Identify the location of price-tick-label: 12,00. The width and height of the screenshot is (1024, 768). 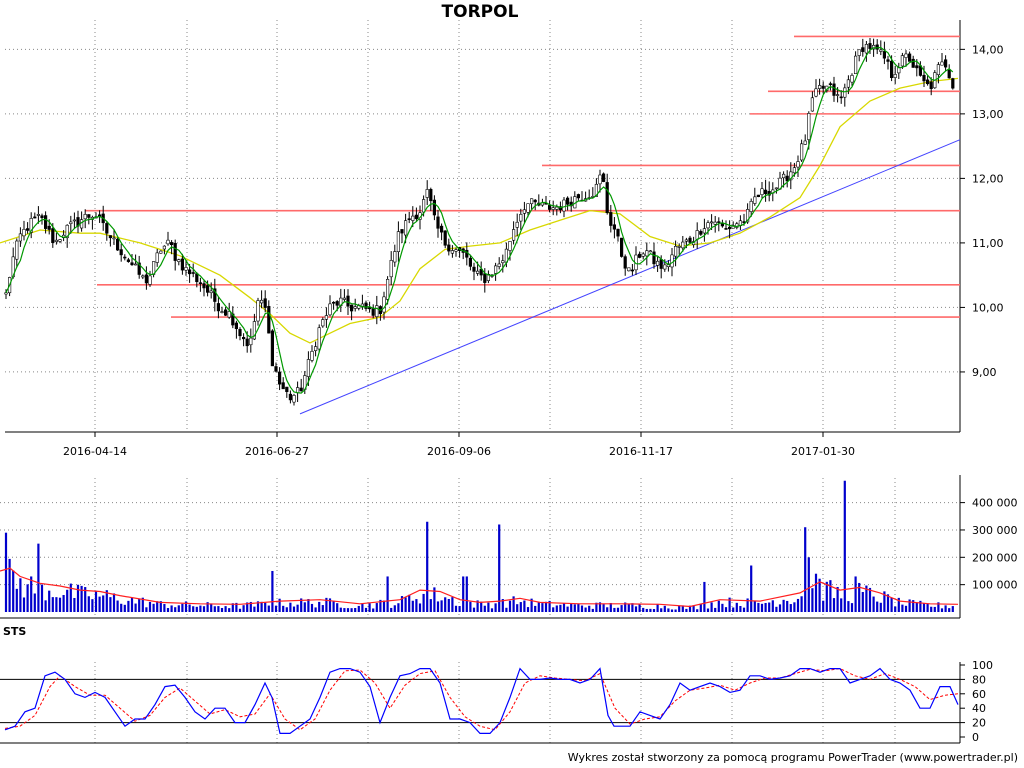
(988, 178).